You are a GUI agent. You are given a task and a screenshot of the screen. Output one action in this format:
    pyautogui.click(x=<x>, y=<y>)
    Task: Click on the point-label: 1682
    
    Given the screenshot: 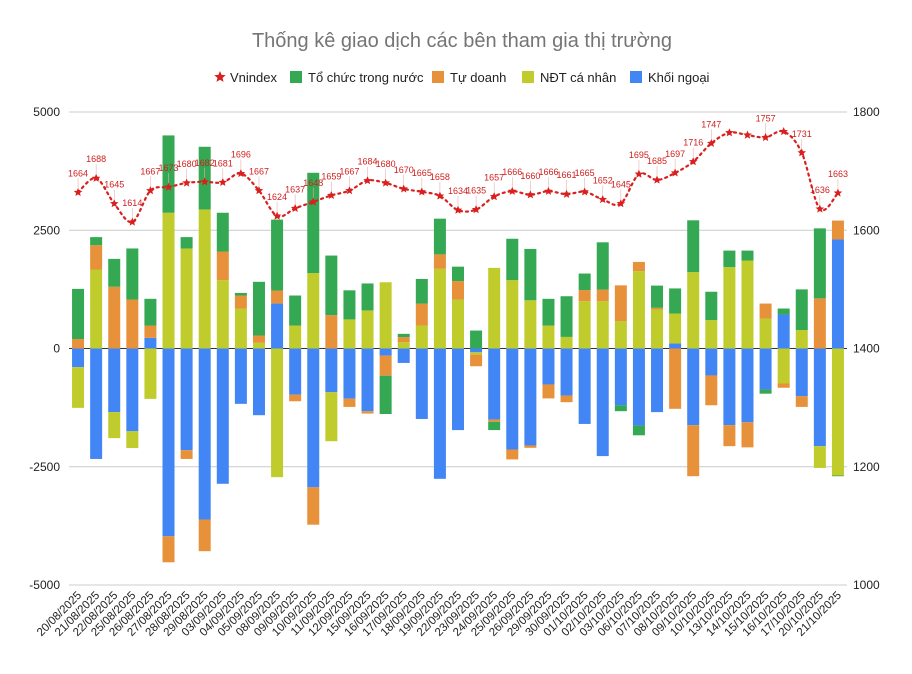 What is the action you would take?
    pyautogui.click(x=205, y=163)
    